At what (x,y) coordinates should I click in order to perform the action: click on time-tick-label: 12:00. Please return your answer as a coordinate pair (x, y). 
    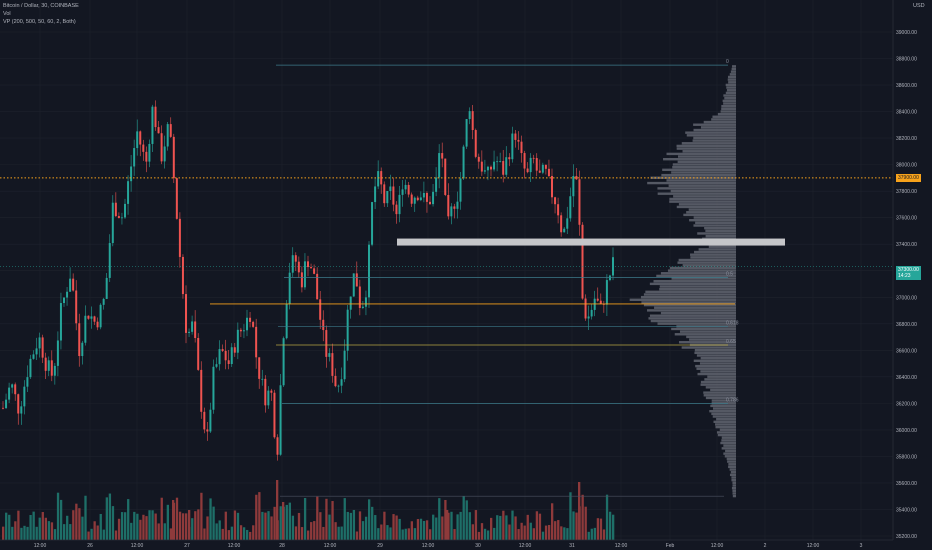
    Looking at the image, I should click on (813, 546).